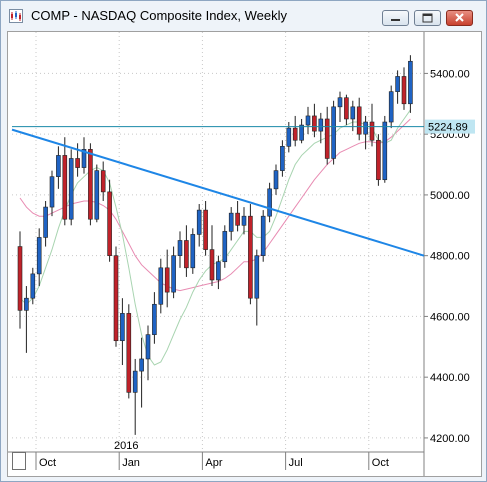  I want to click on minimize-icon, so click(395, 20).